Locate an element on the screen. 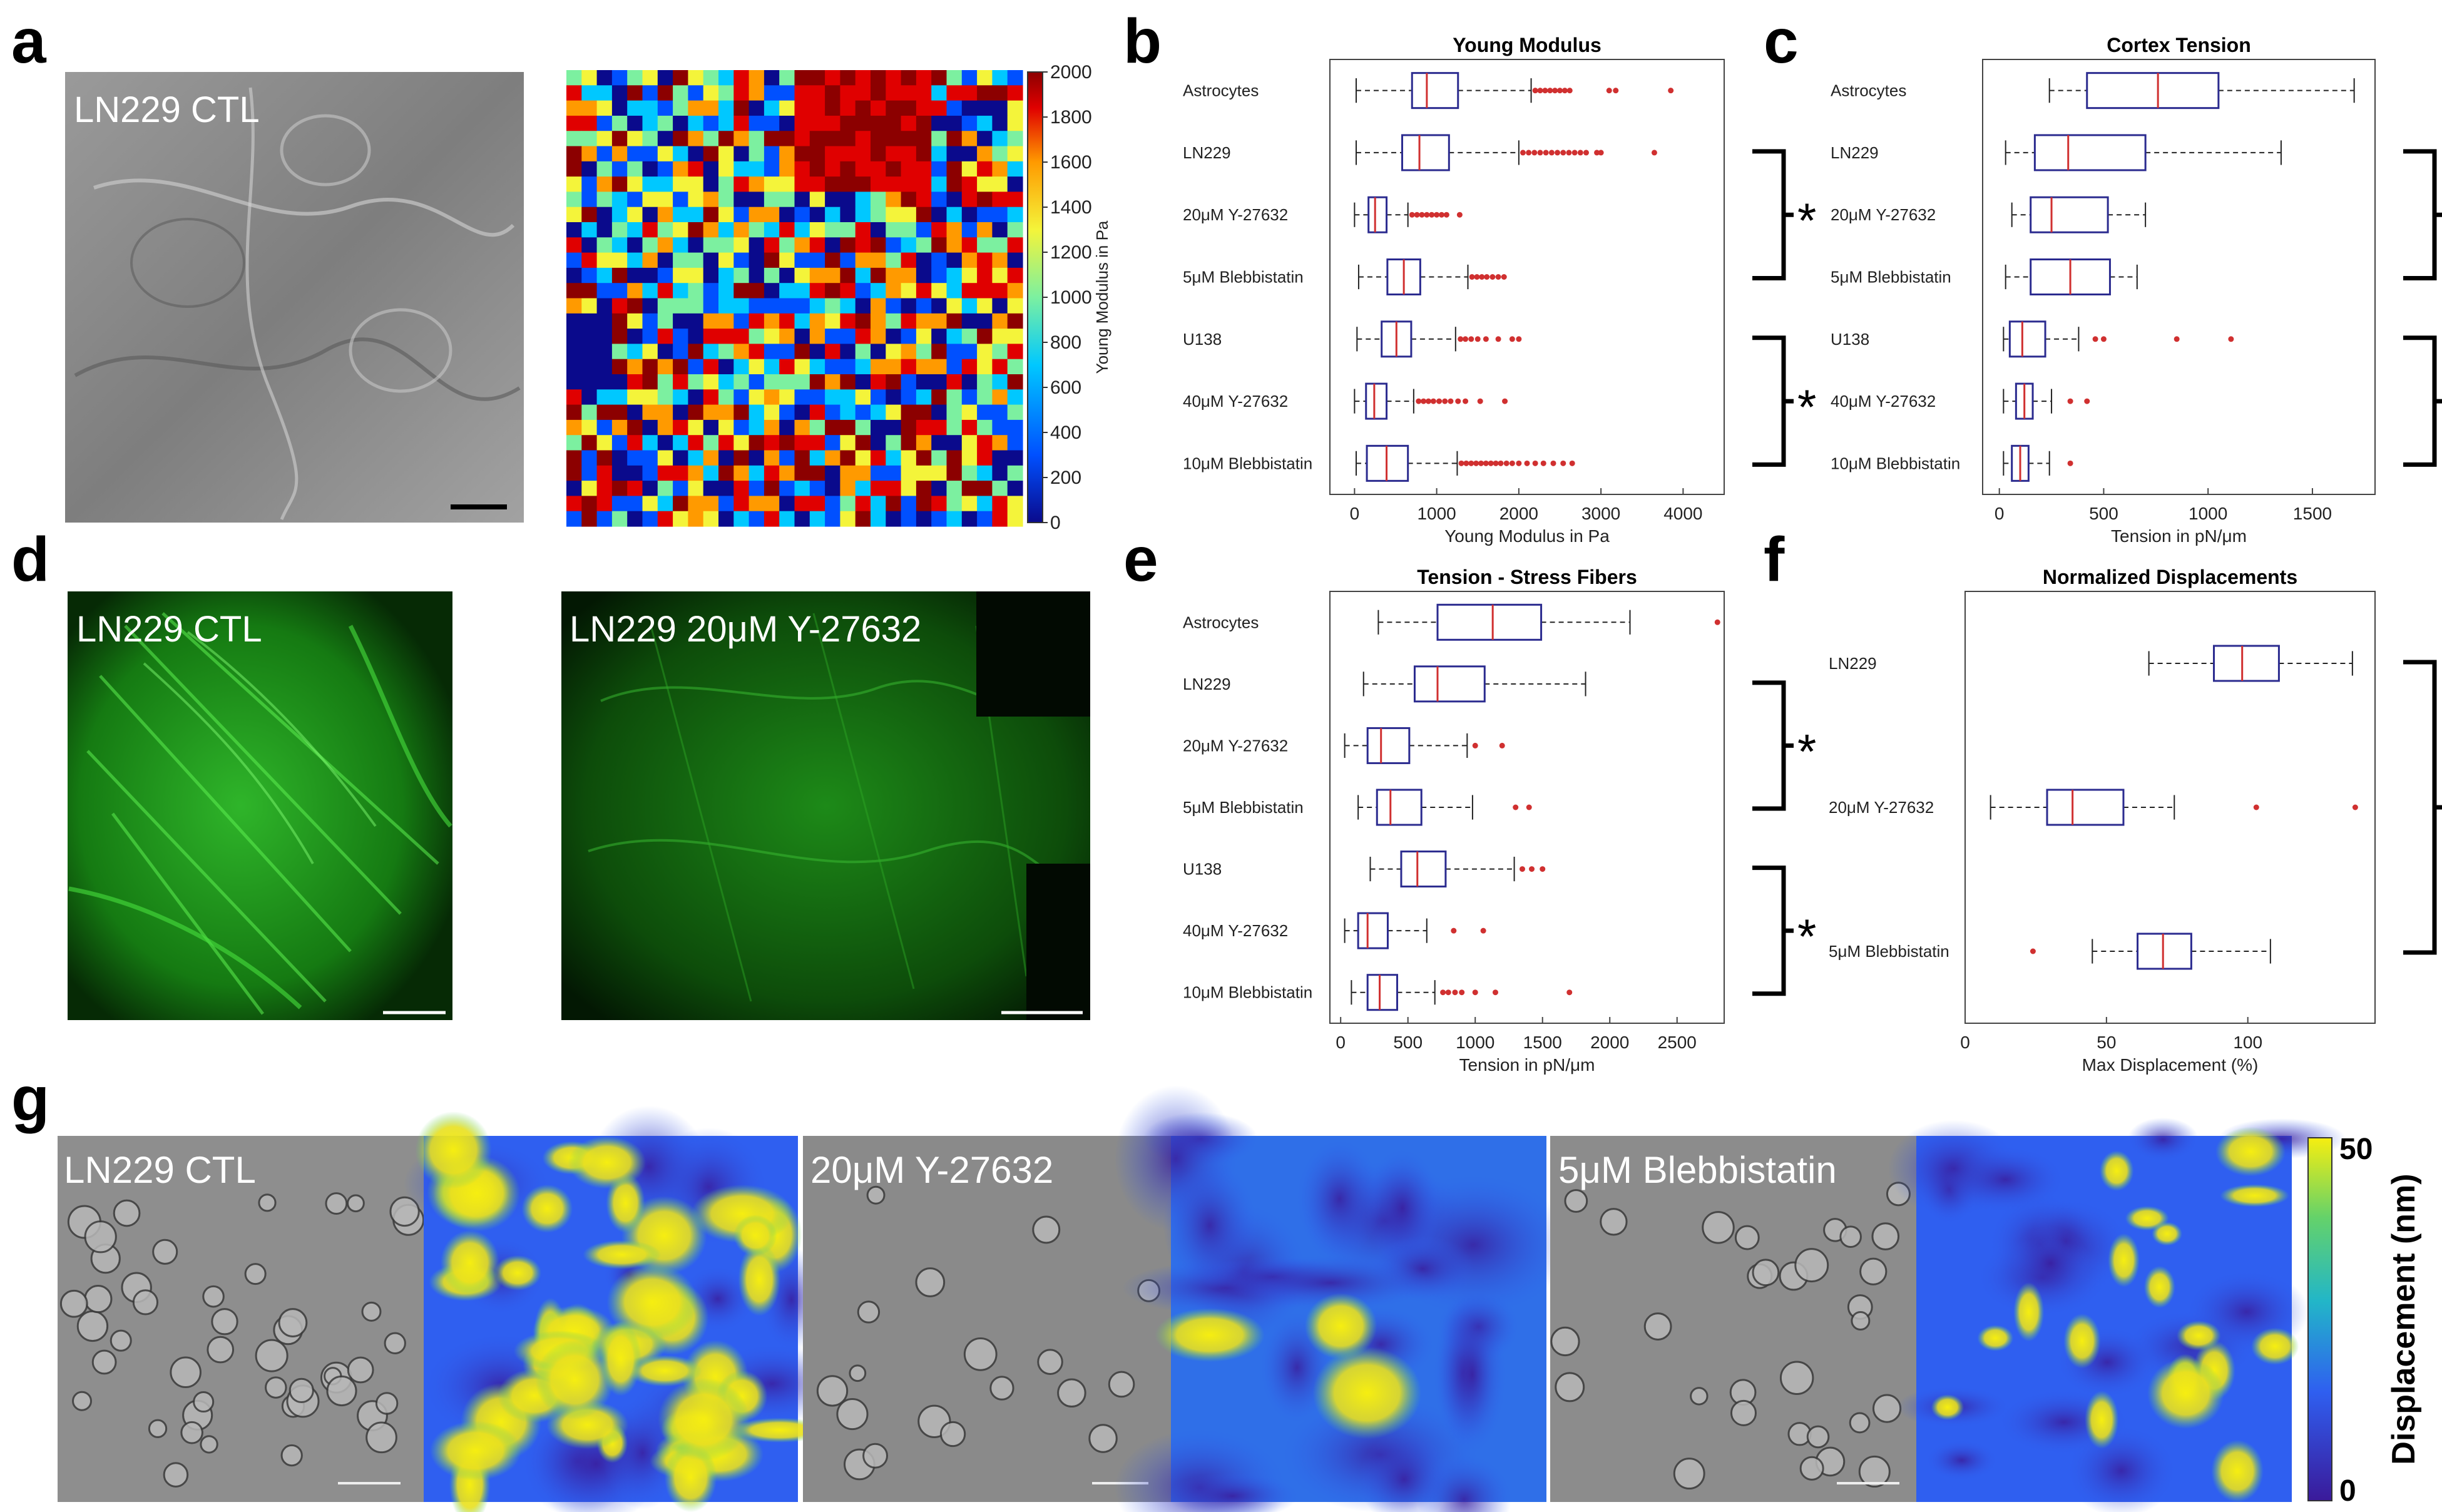 This screenshot has width=2442, height=1512. category-label: 20μM Y-27632 is located at coordinates (1235, 214).